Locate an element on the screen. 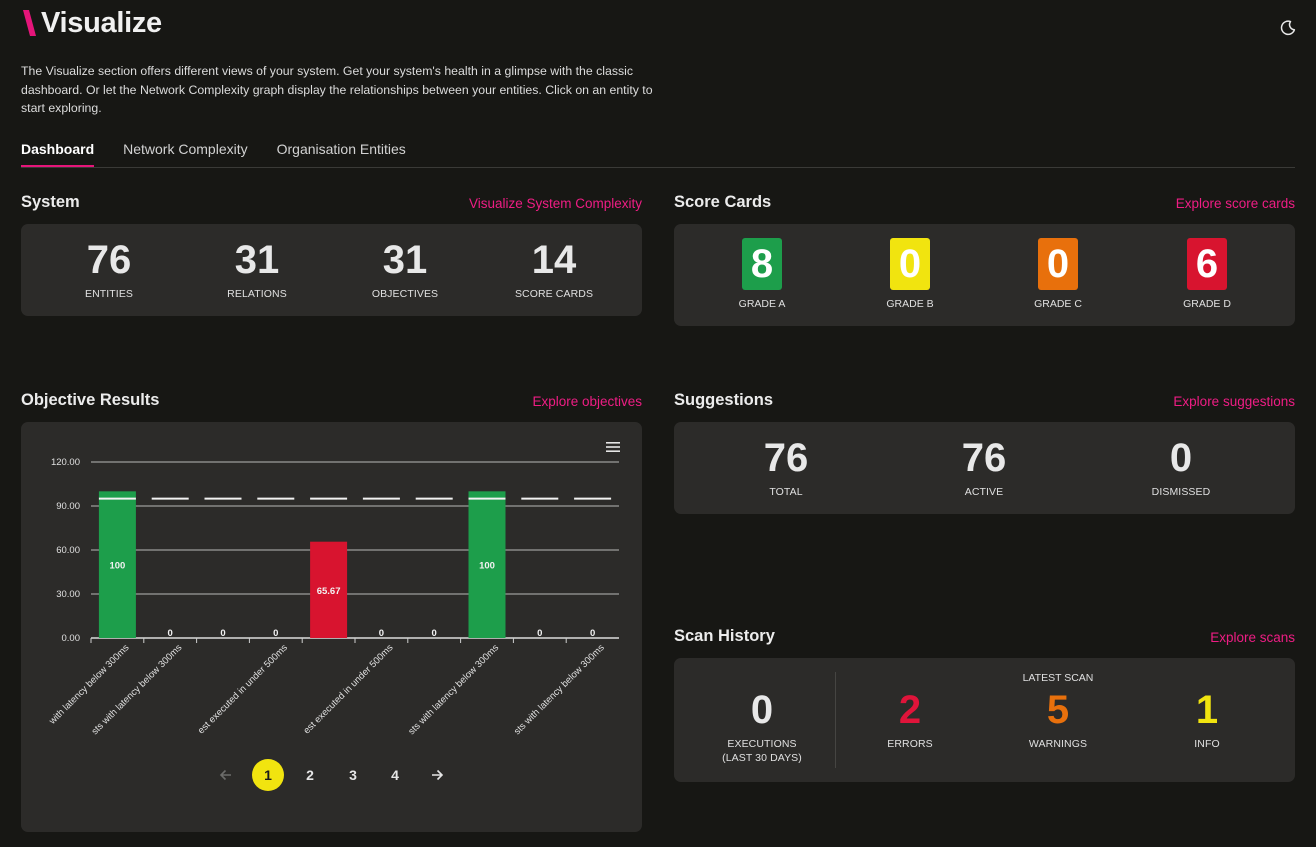  score-cards-label: SCORE CARDS is located at coordinates (554, 294).